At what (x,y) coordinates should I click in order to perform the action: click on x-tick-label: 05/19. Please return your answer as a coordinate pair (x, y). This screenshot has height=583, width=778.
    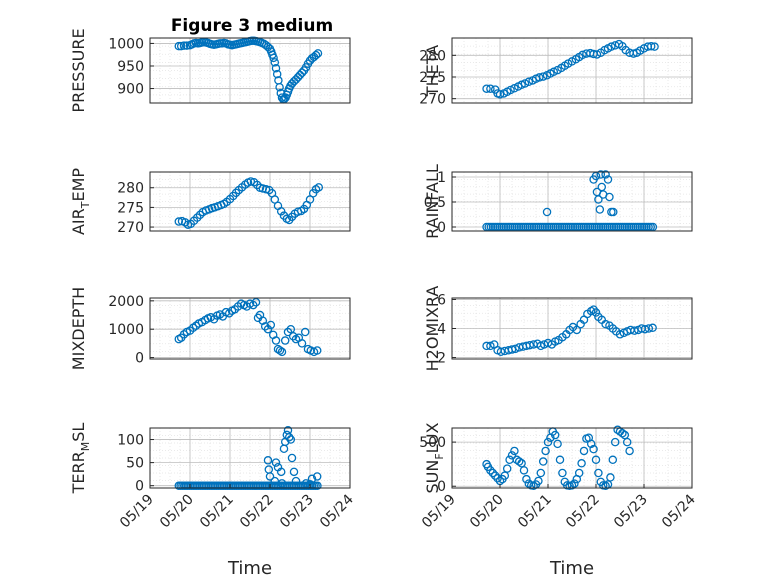
    Looking at the image, I should click on (439, 512).